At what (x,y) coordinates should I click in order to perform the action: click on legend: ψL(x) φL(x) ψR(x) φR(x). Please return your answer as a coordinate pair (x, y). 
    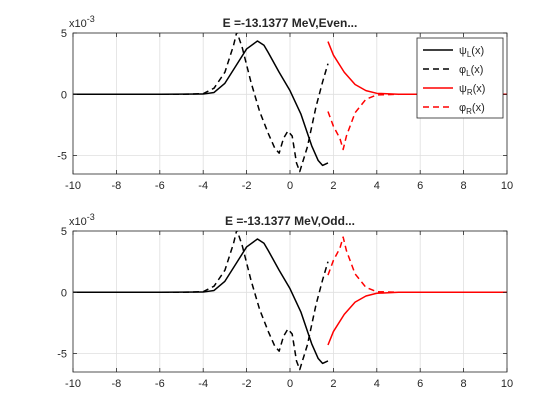
    Looking at the image, I should click on (460, 78).